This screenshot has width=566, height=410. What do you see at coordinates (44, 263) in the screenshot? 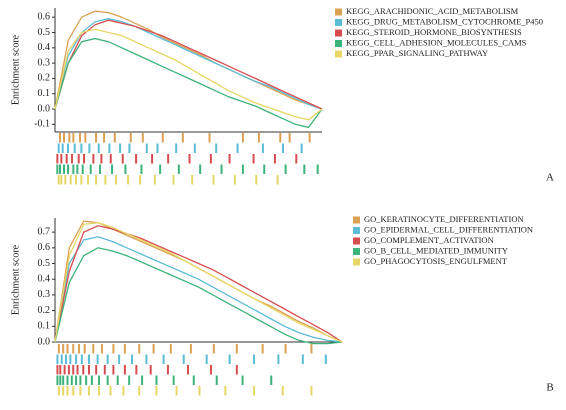
I see `y-tick-label: 0.5` at bounding box center [44, 263].